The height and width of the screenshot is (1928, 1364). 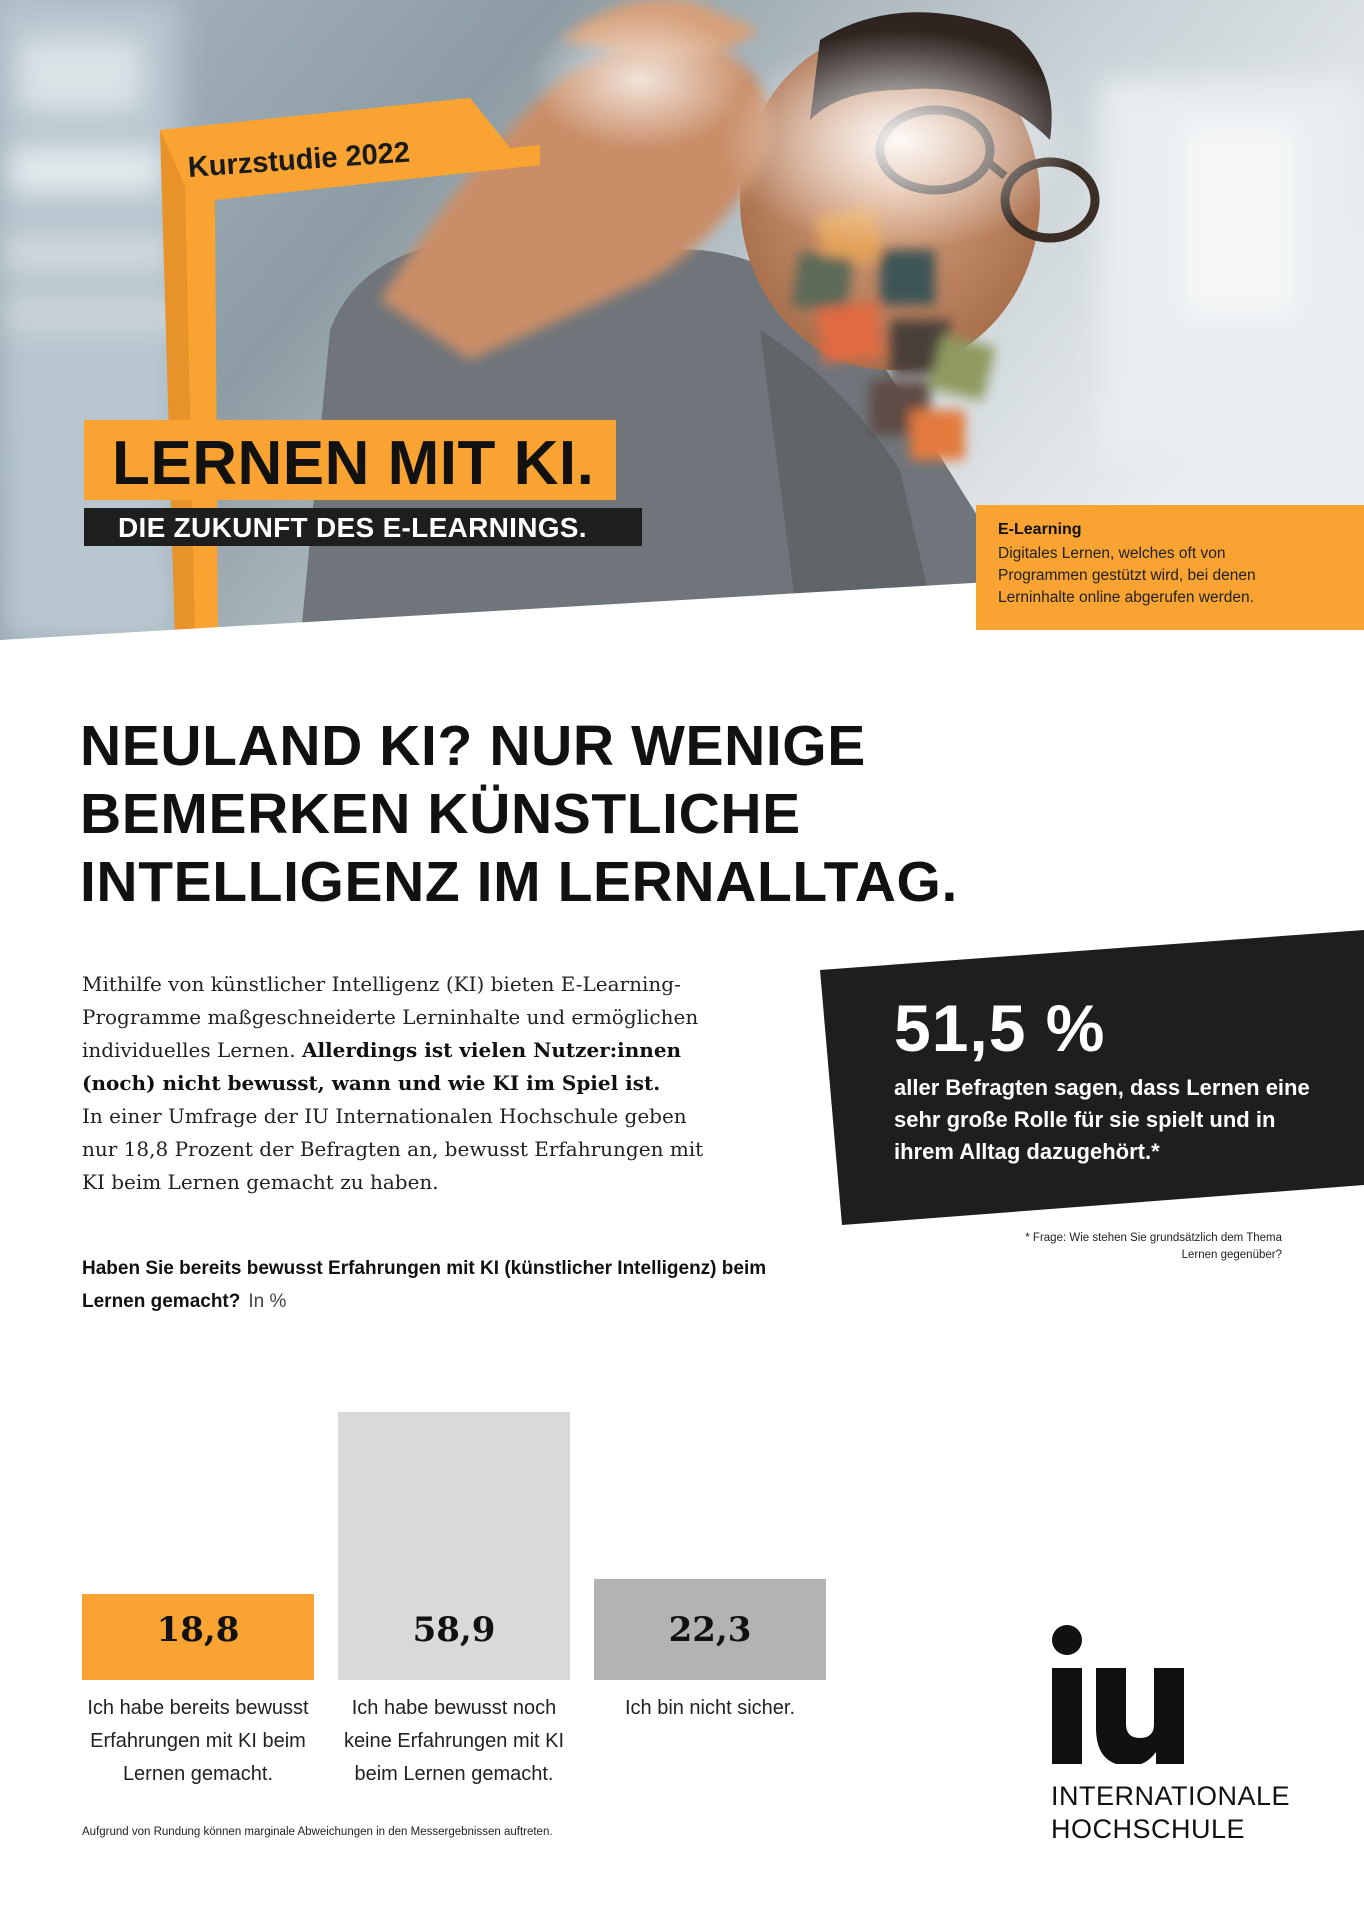 I want to click on definition-term: E-Learning, so click(x=1040, y=529).